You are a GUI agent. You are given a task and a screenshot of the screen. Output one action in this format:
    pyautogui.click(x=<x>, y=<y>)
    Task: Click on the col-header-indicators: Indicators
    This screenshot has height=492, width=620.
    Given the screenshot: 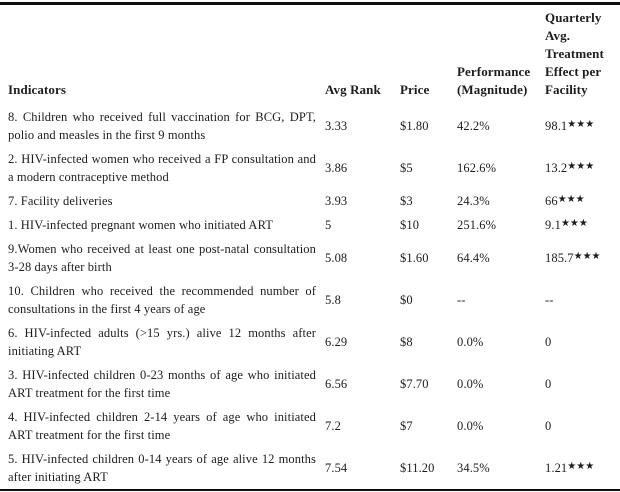 What is the action you would take?
    pyautogui.click(x=37, y=89)
    